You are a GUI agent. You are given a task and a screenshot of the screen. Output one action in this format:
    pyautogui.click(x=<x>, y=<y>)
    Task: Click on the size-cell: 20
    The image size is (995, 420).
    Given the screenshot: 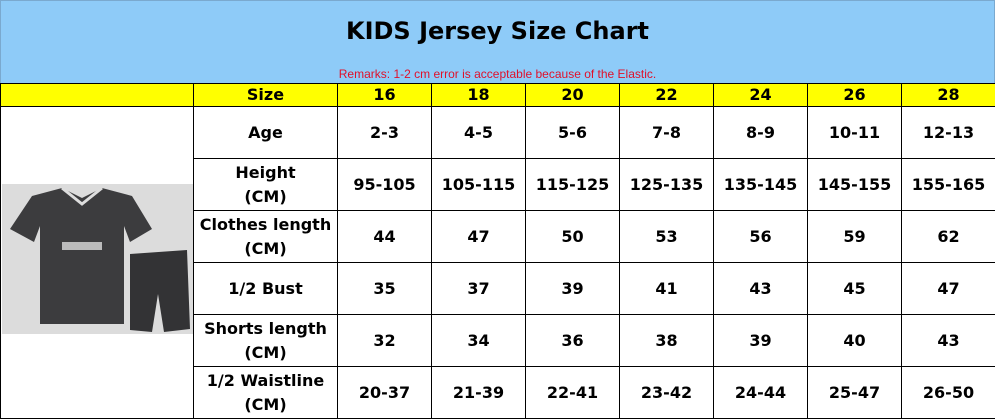 What is the action you would take?
    pyautogui.click(x=572, y=95)
    